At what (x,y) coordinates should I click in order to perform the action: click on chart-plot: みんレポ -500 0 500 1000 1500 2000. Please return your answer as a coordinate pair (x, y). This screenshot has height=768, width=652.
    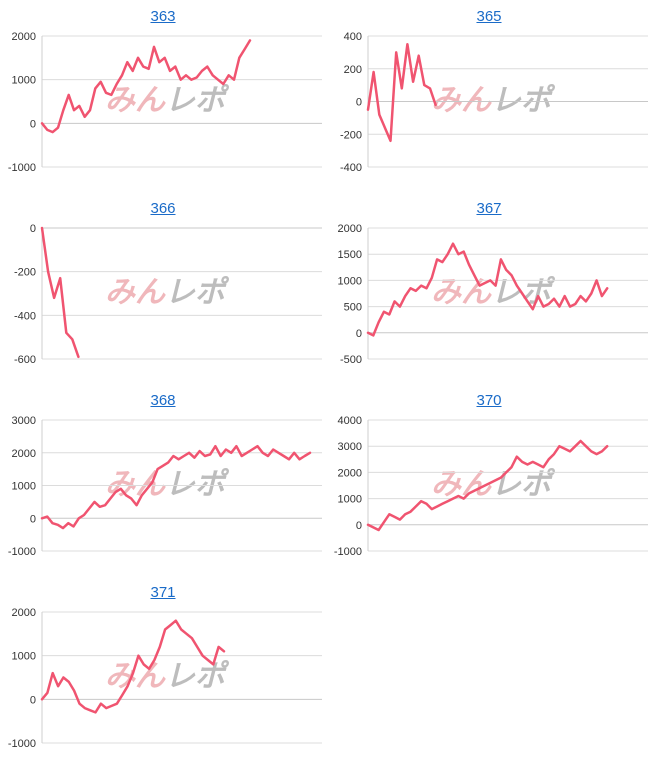
    Looking at the image, I should click on (493, 294).